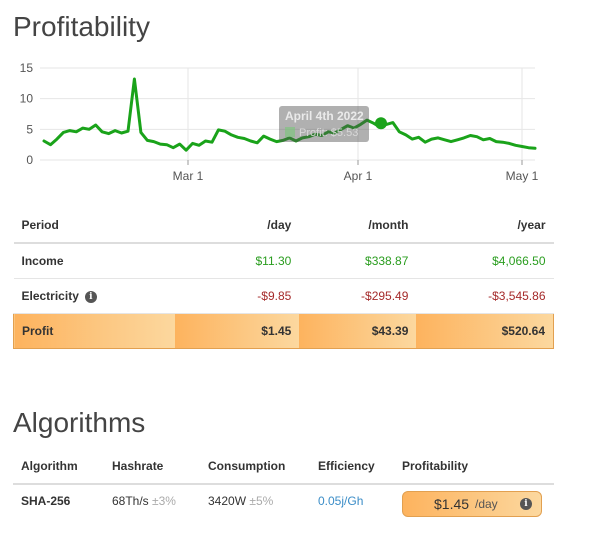  I want to click on table-header-row: Period /day /month /year, so click(283, 226).